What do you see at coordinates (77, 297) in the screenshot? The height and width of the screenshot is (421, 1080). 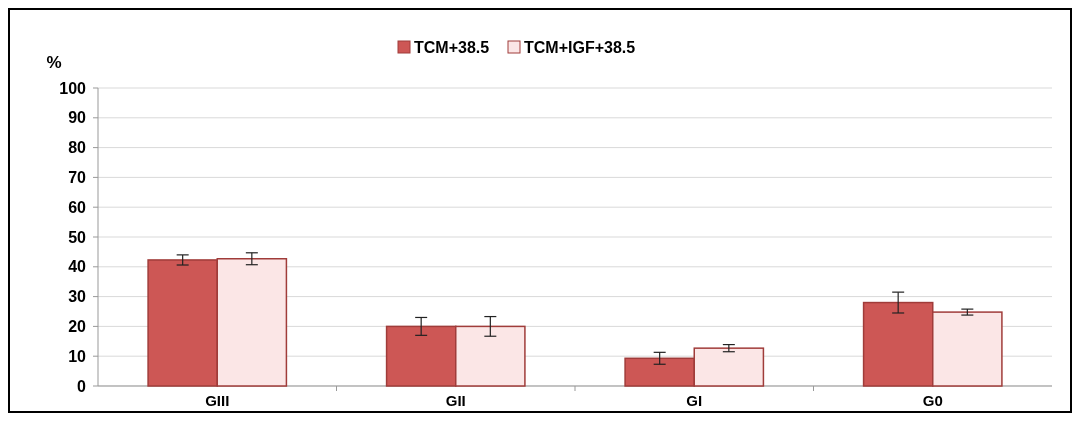 I see `y-tick-label: 30` at bounding box center [77, 297].